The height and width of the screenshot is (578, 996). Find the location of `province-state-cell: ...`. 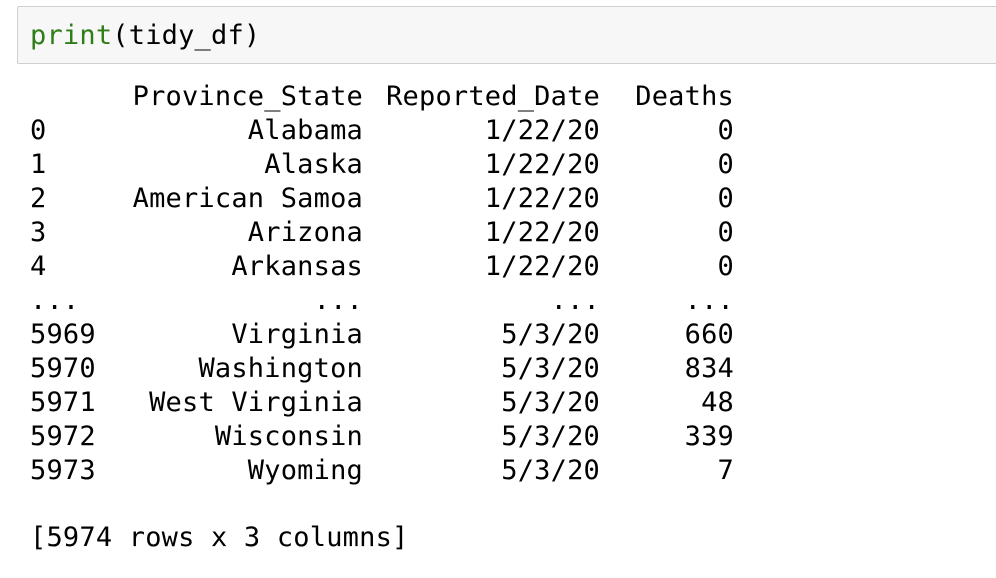

province-state-cell: ... is located at coordinates (338, 300).